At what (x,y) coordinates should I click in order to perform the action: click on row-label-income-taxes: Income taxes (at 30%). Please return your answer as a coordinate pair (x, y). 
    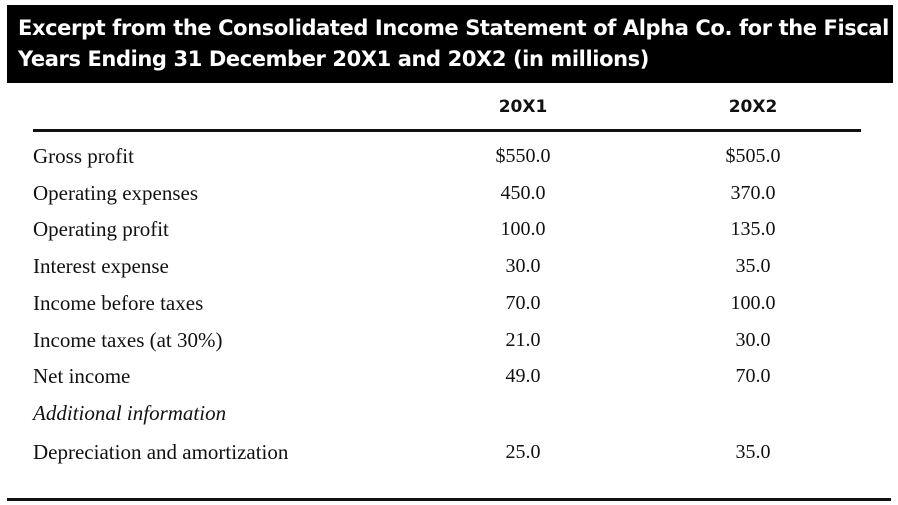
    Looking at the image, I should click on (128, 340).